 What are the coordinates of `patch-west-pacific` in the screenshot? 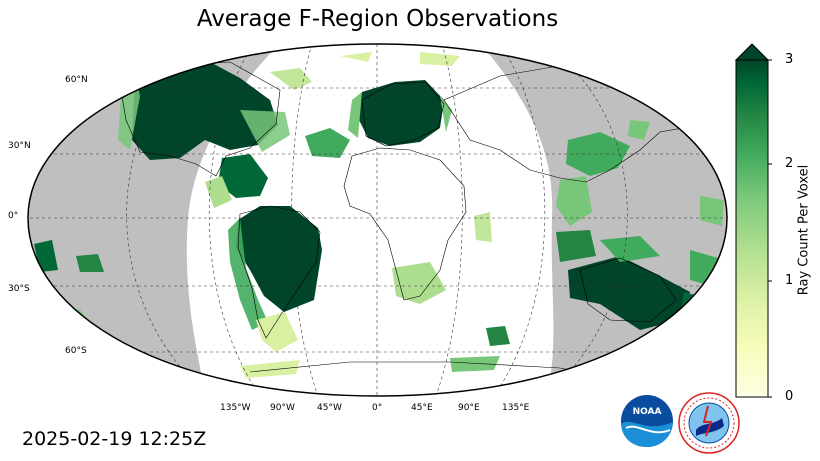 It's located at (46, 256).